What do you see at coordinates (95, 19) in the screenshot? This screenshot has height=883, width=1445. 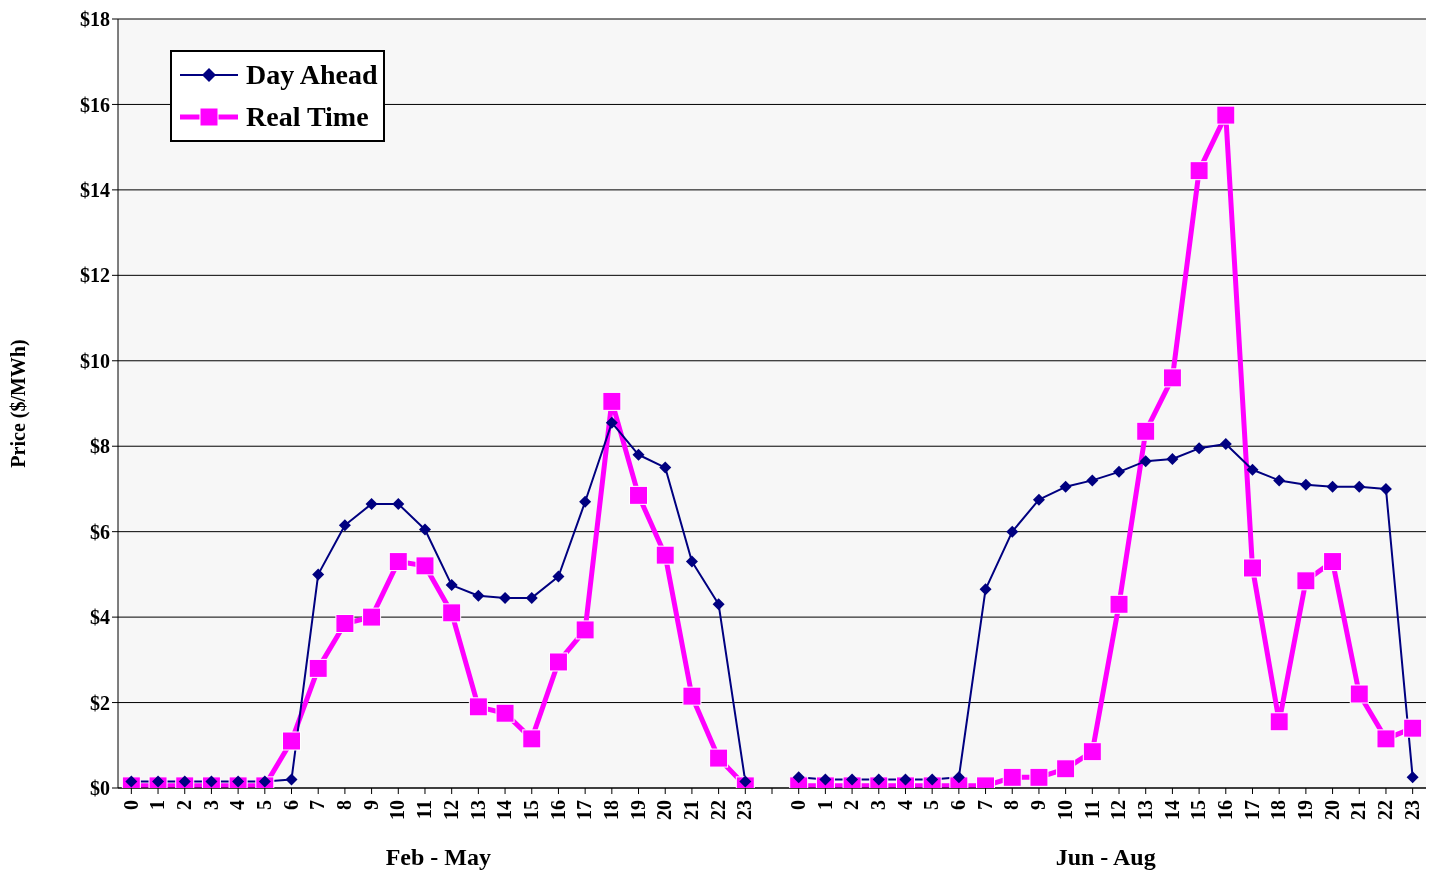 I see `y-tick-label: $18` at bounding box center [95, 19].